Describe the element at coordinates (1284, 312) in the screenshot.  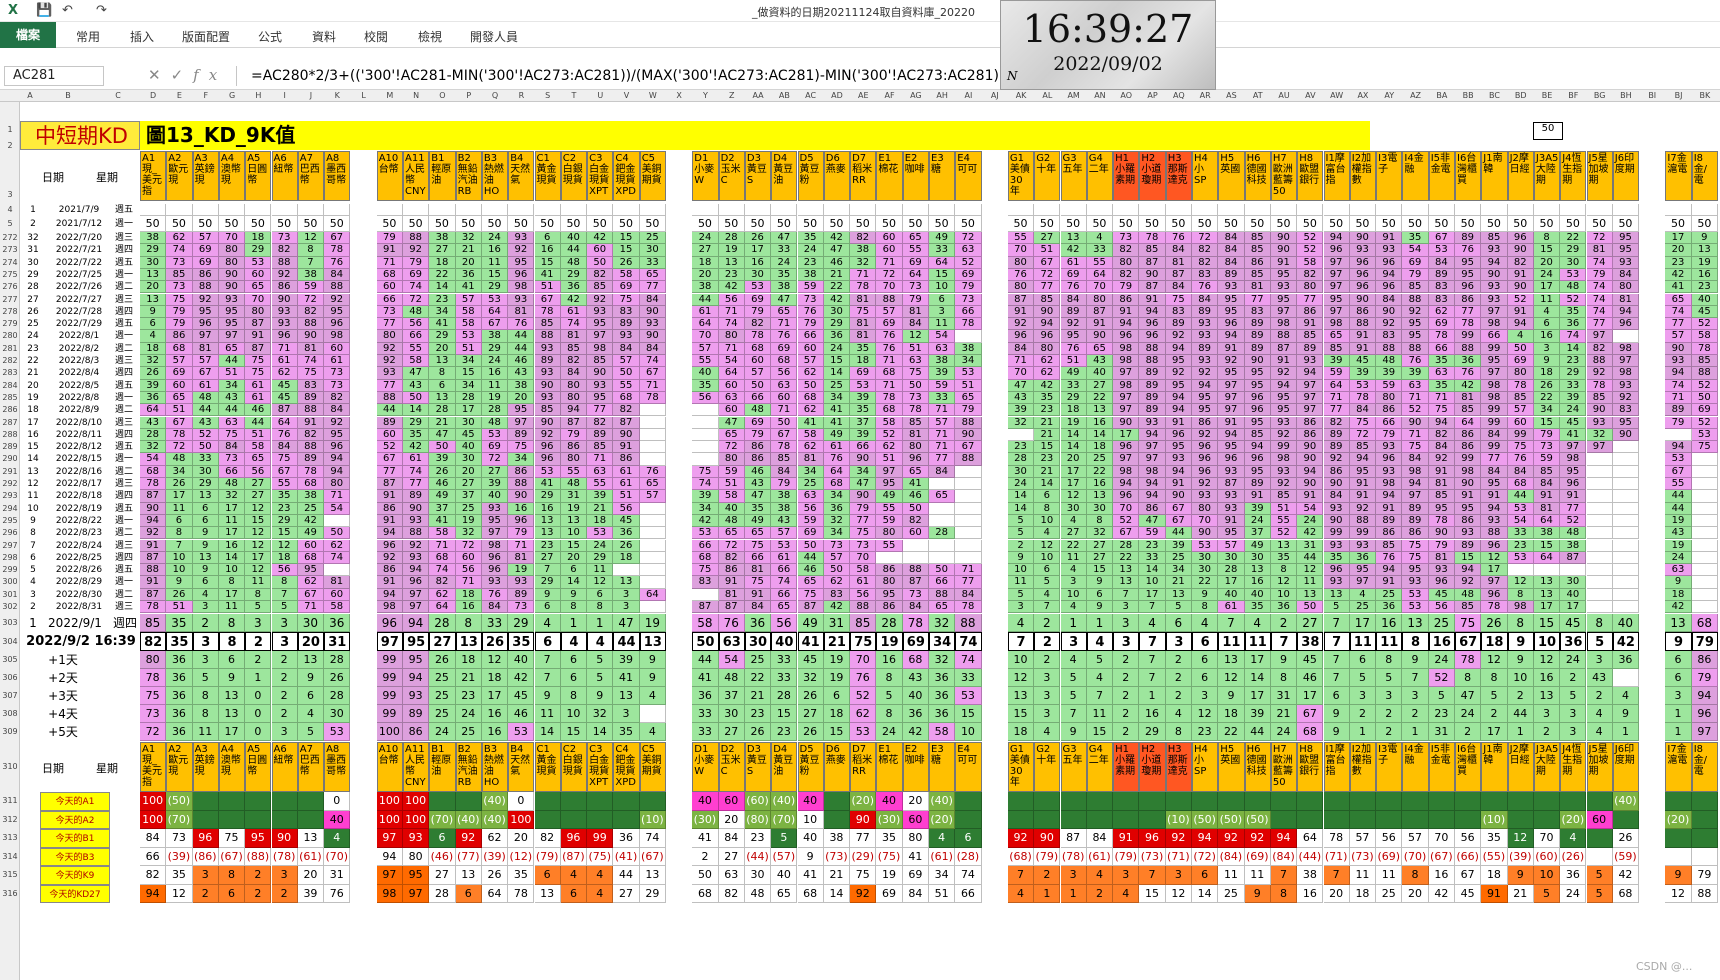
I see `data-cell: 97` at that location.